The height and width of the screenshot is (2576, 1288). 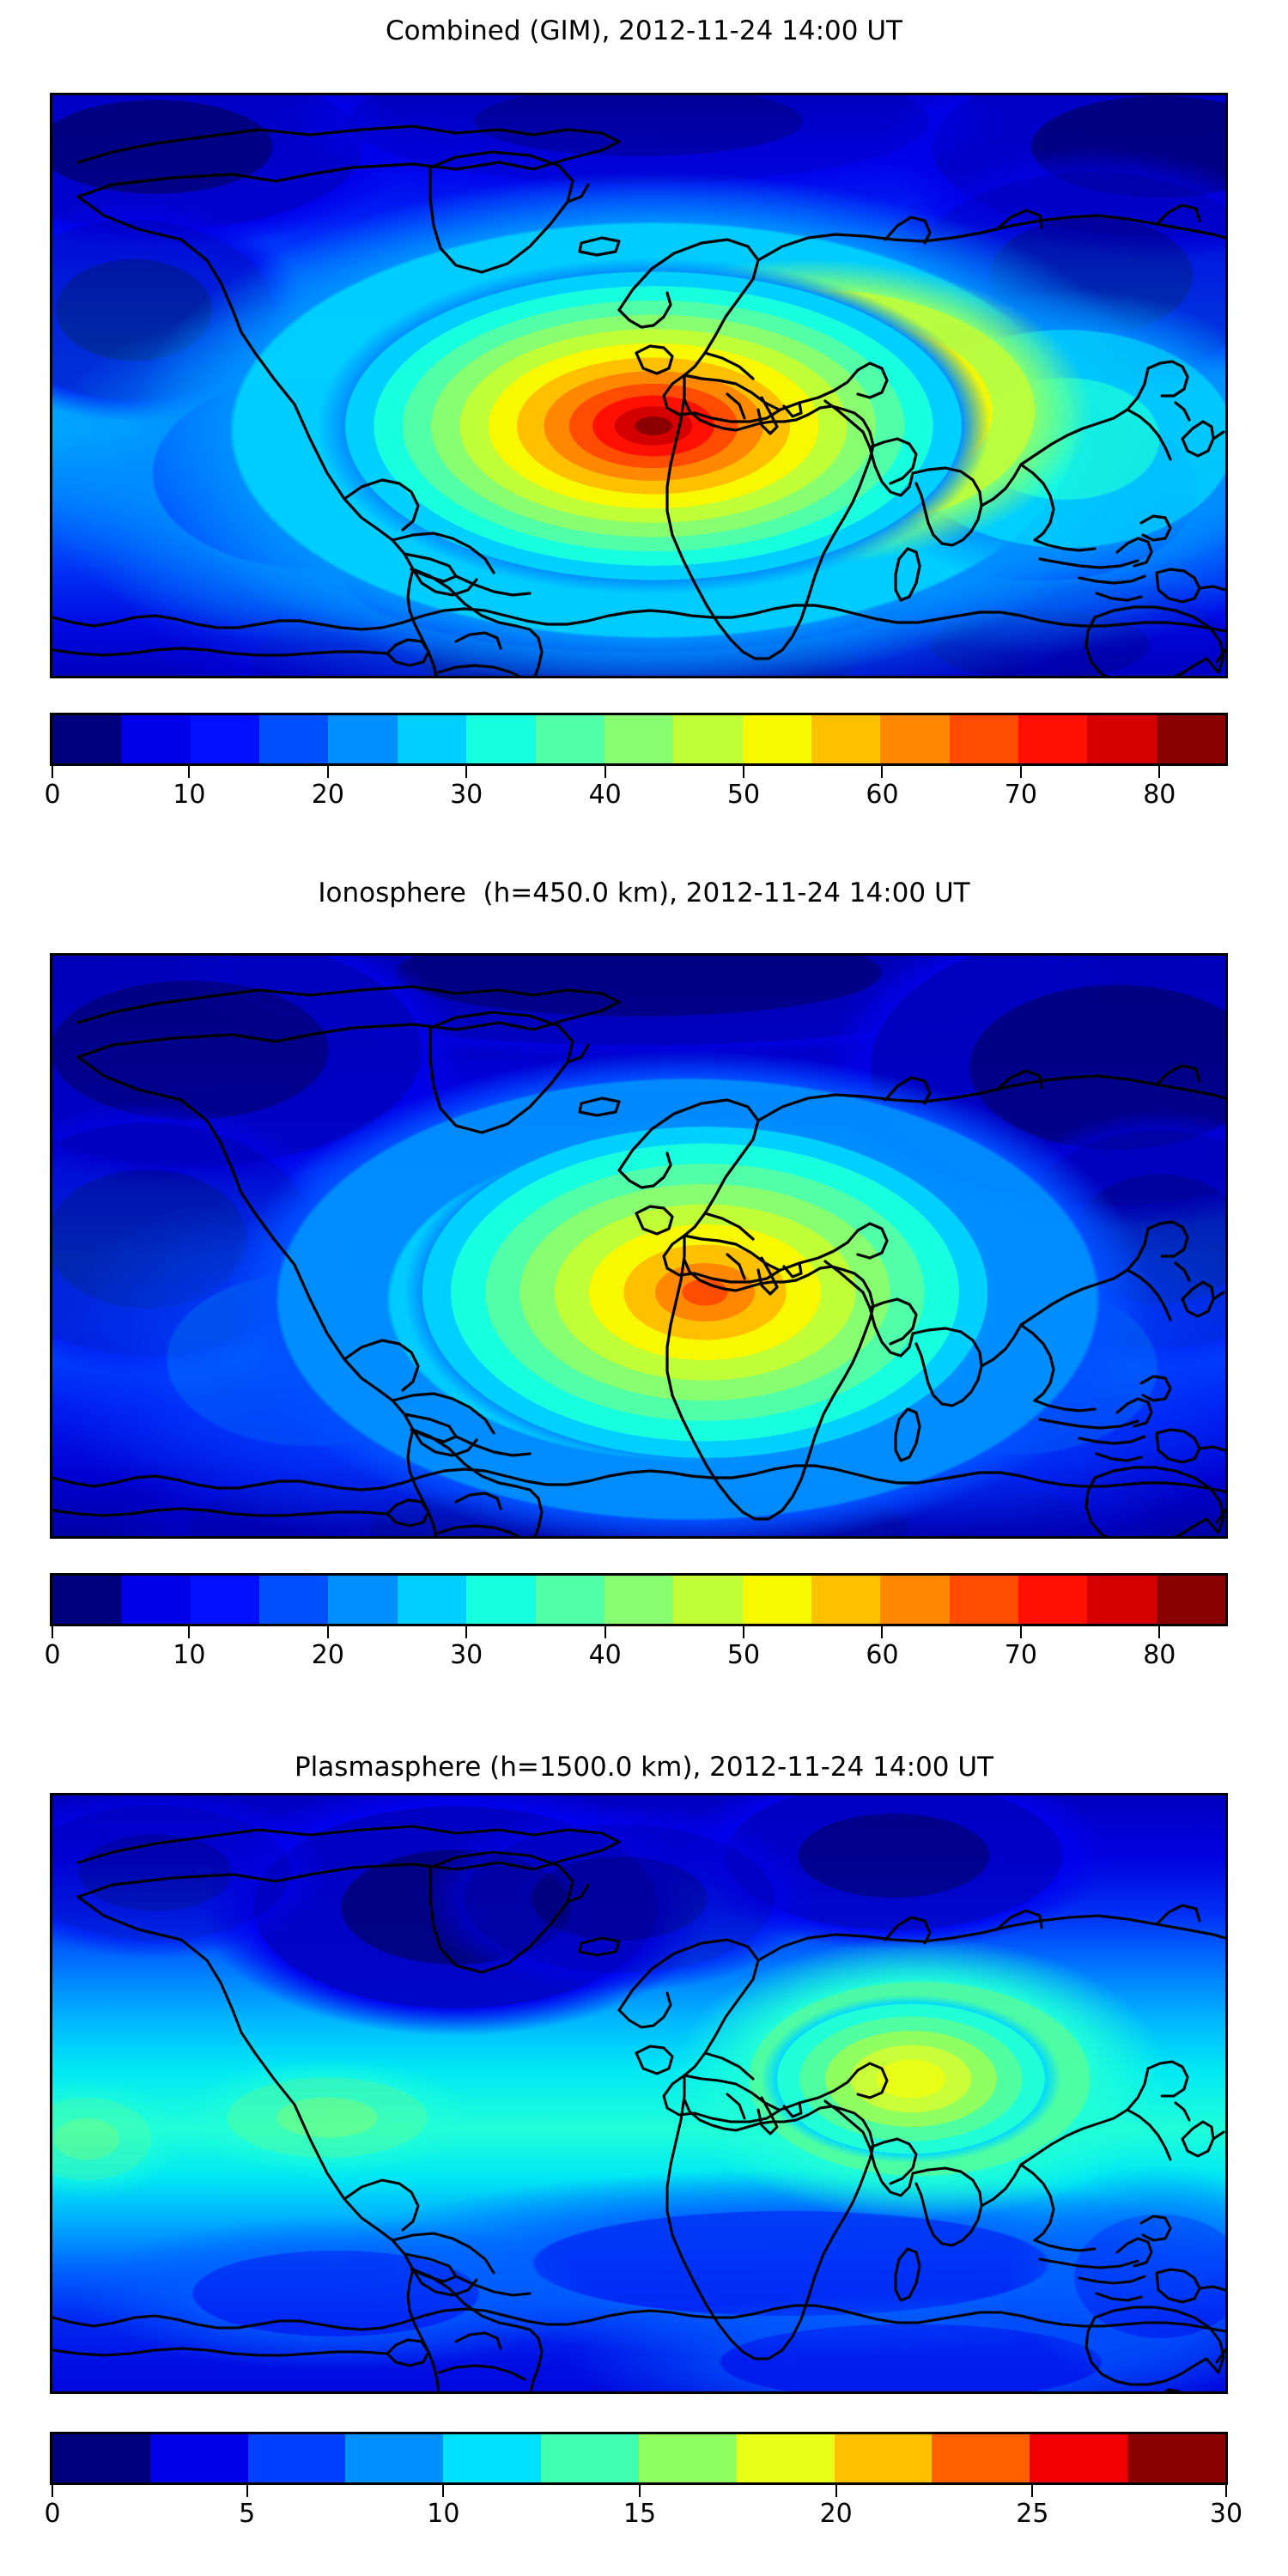 I want to click on colorbar-combined-gim: 0 10 20 30 40 50 60 70 80, so click(x=636, y=764).